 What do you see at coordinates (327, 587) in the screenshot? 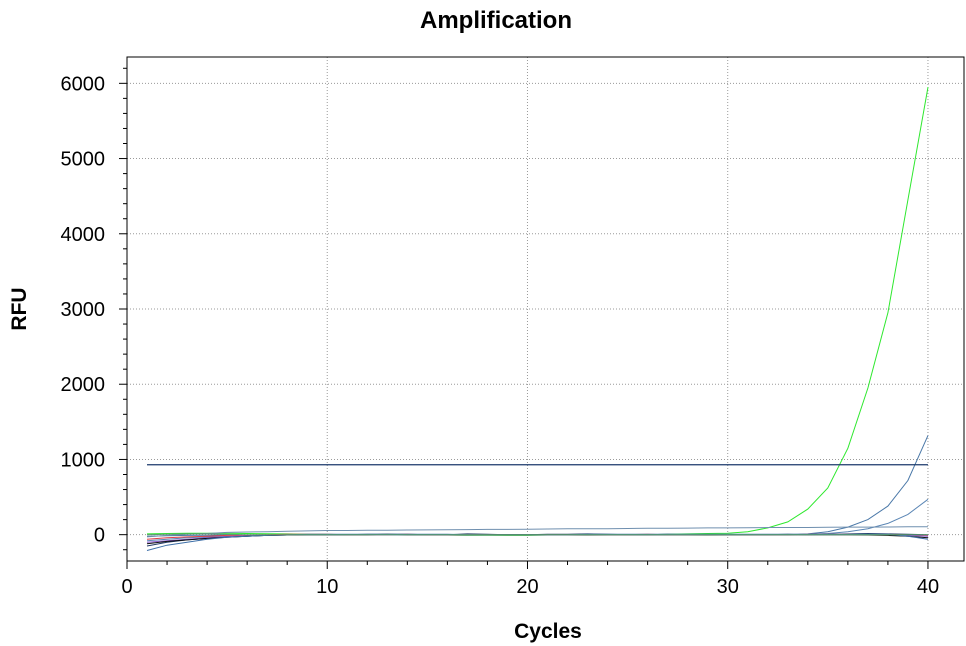
I see `x-tick-label: 10` at bounding box center [327, 587].